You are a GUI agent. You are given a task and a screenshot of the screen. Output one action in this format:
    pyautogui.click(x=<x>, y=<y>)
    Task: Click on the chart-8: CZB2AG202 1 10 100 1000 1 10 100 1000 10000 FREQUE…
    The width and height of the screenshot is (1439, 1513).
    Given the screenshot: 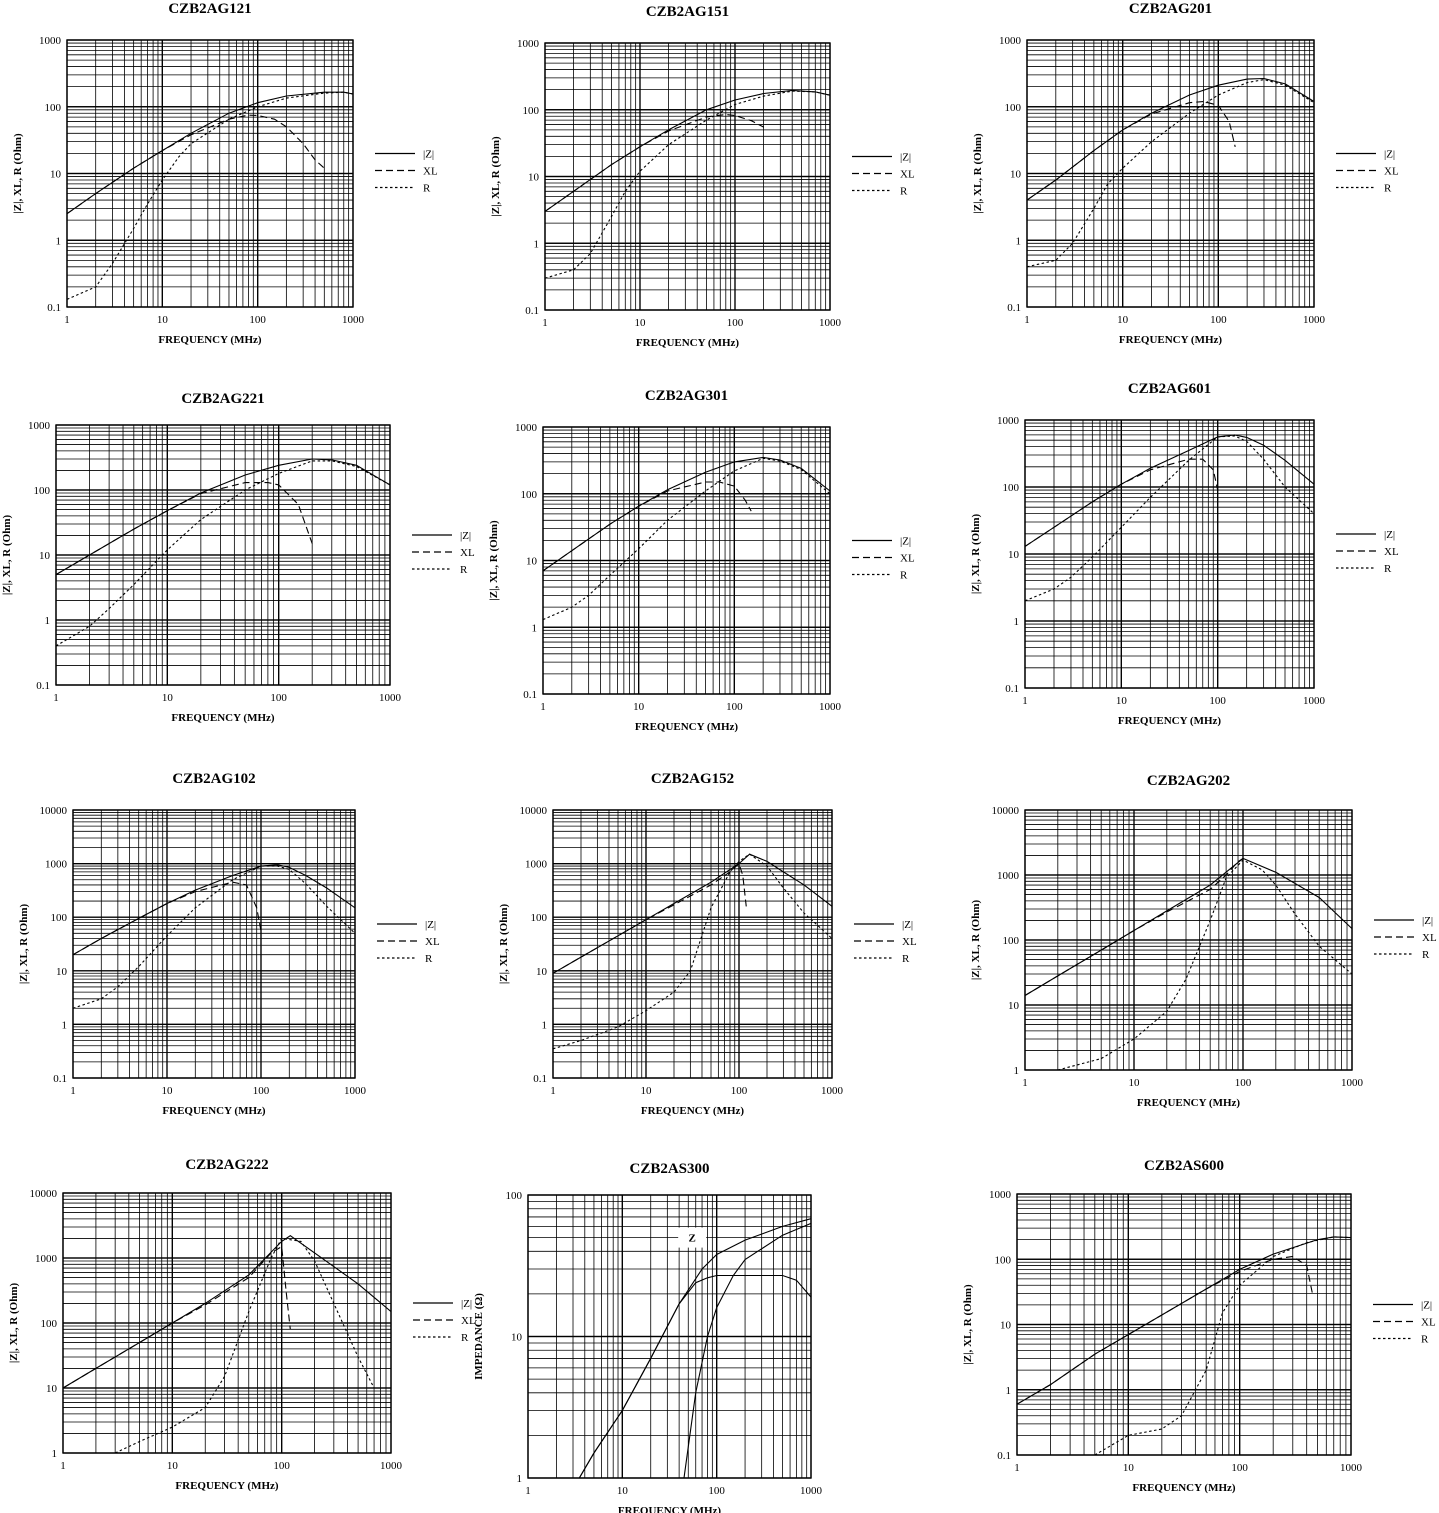 What is the action you would take?
    pyautogui.click(x=1203, y=941)
    